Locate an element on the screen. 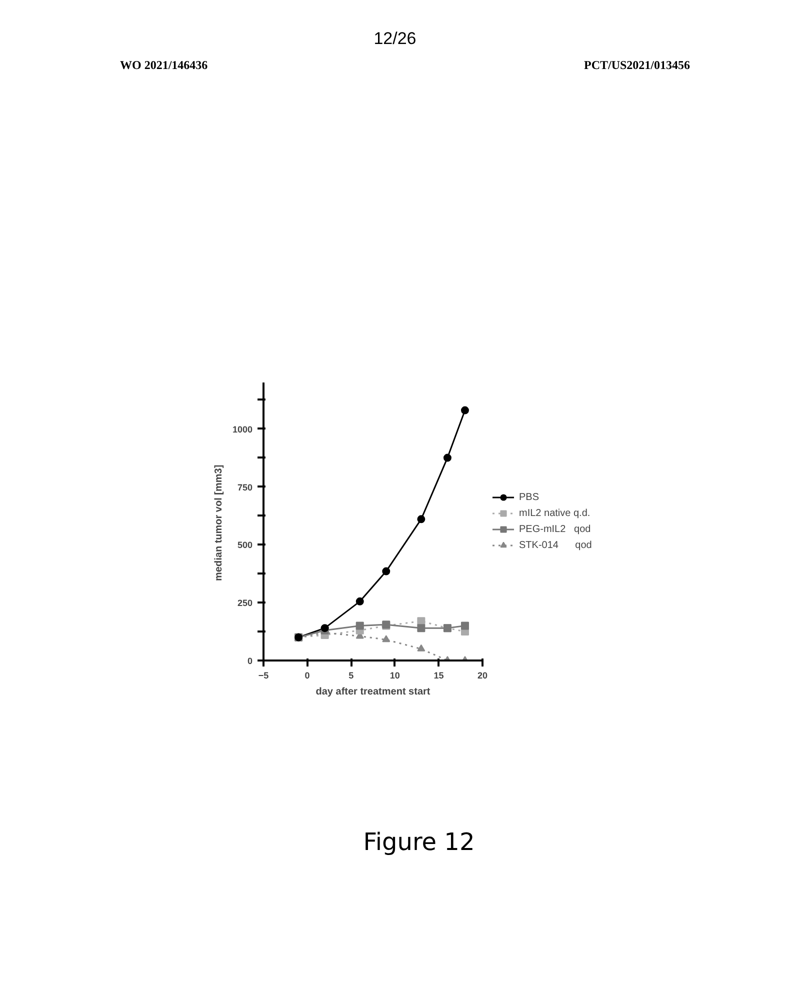 The height and width of the screenshot is (1000, 800). legend-label: PBS is located at coordinates (529, 497).